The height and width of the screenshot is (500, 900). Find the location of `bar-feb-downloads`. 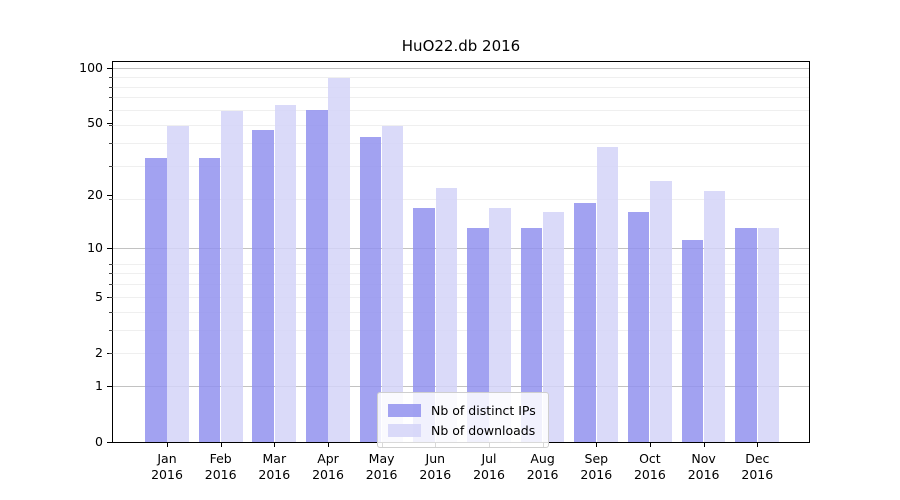

bar-feb-downloads is located at coordinates (232, 276).